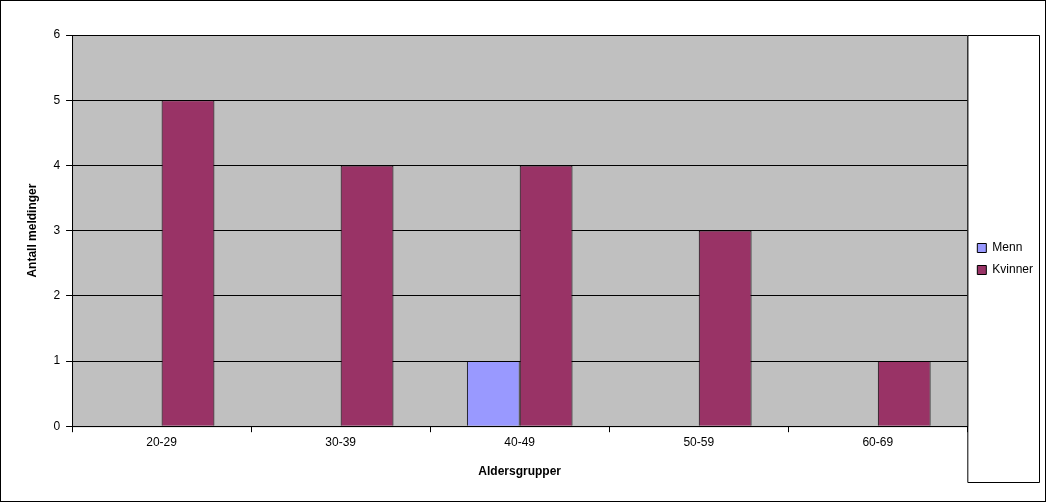  What do you see at coordinates (57, 99) in the screenshot?
I see `y-tick-label: 5` at bounding box center [57, 99].